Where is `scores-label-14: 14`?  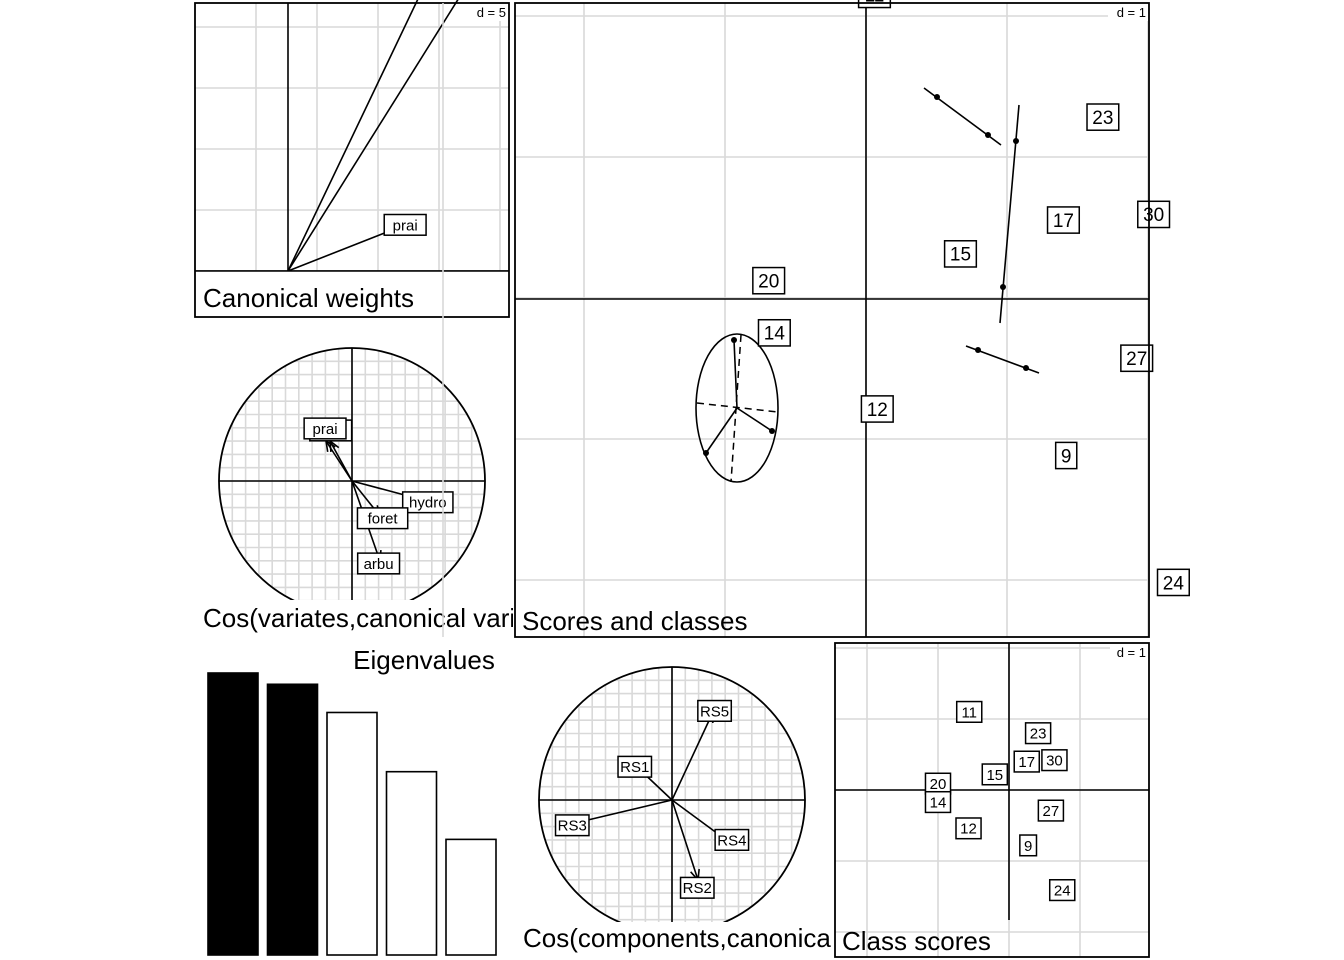
scores-label-14: 14 is located at coordinates (774, 332).